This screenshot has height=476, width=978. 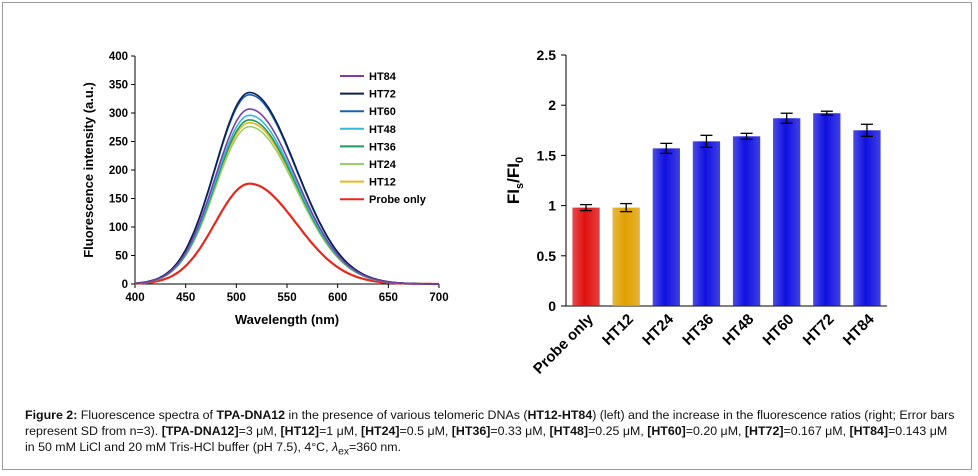 I want to click on legend-entry: Probe only, so click(x=398, y=200).